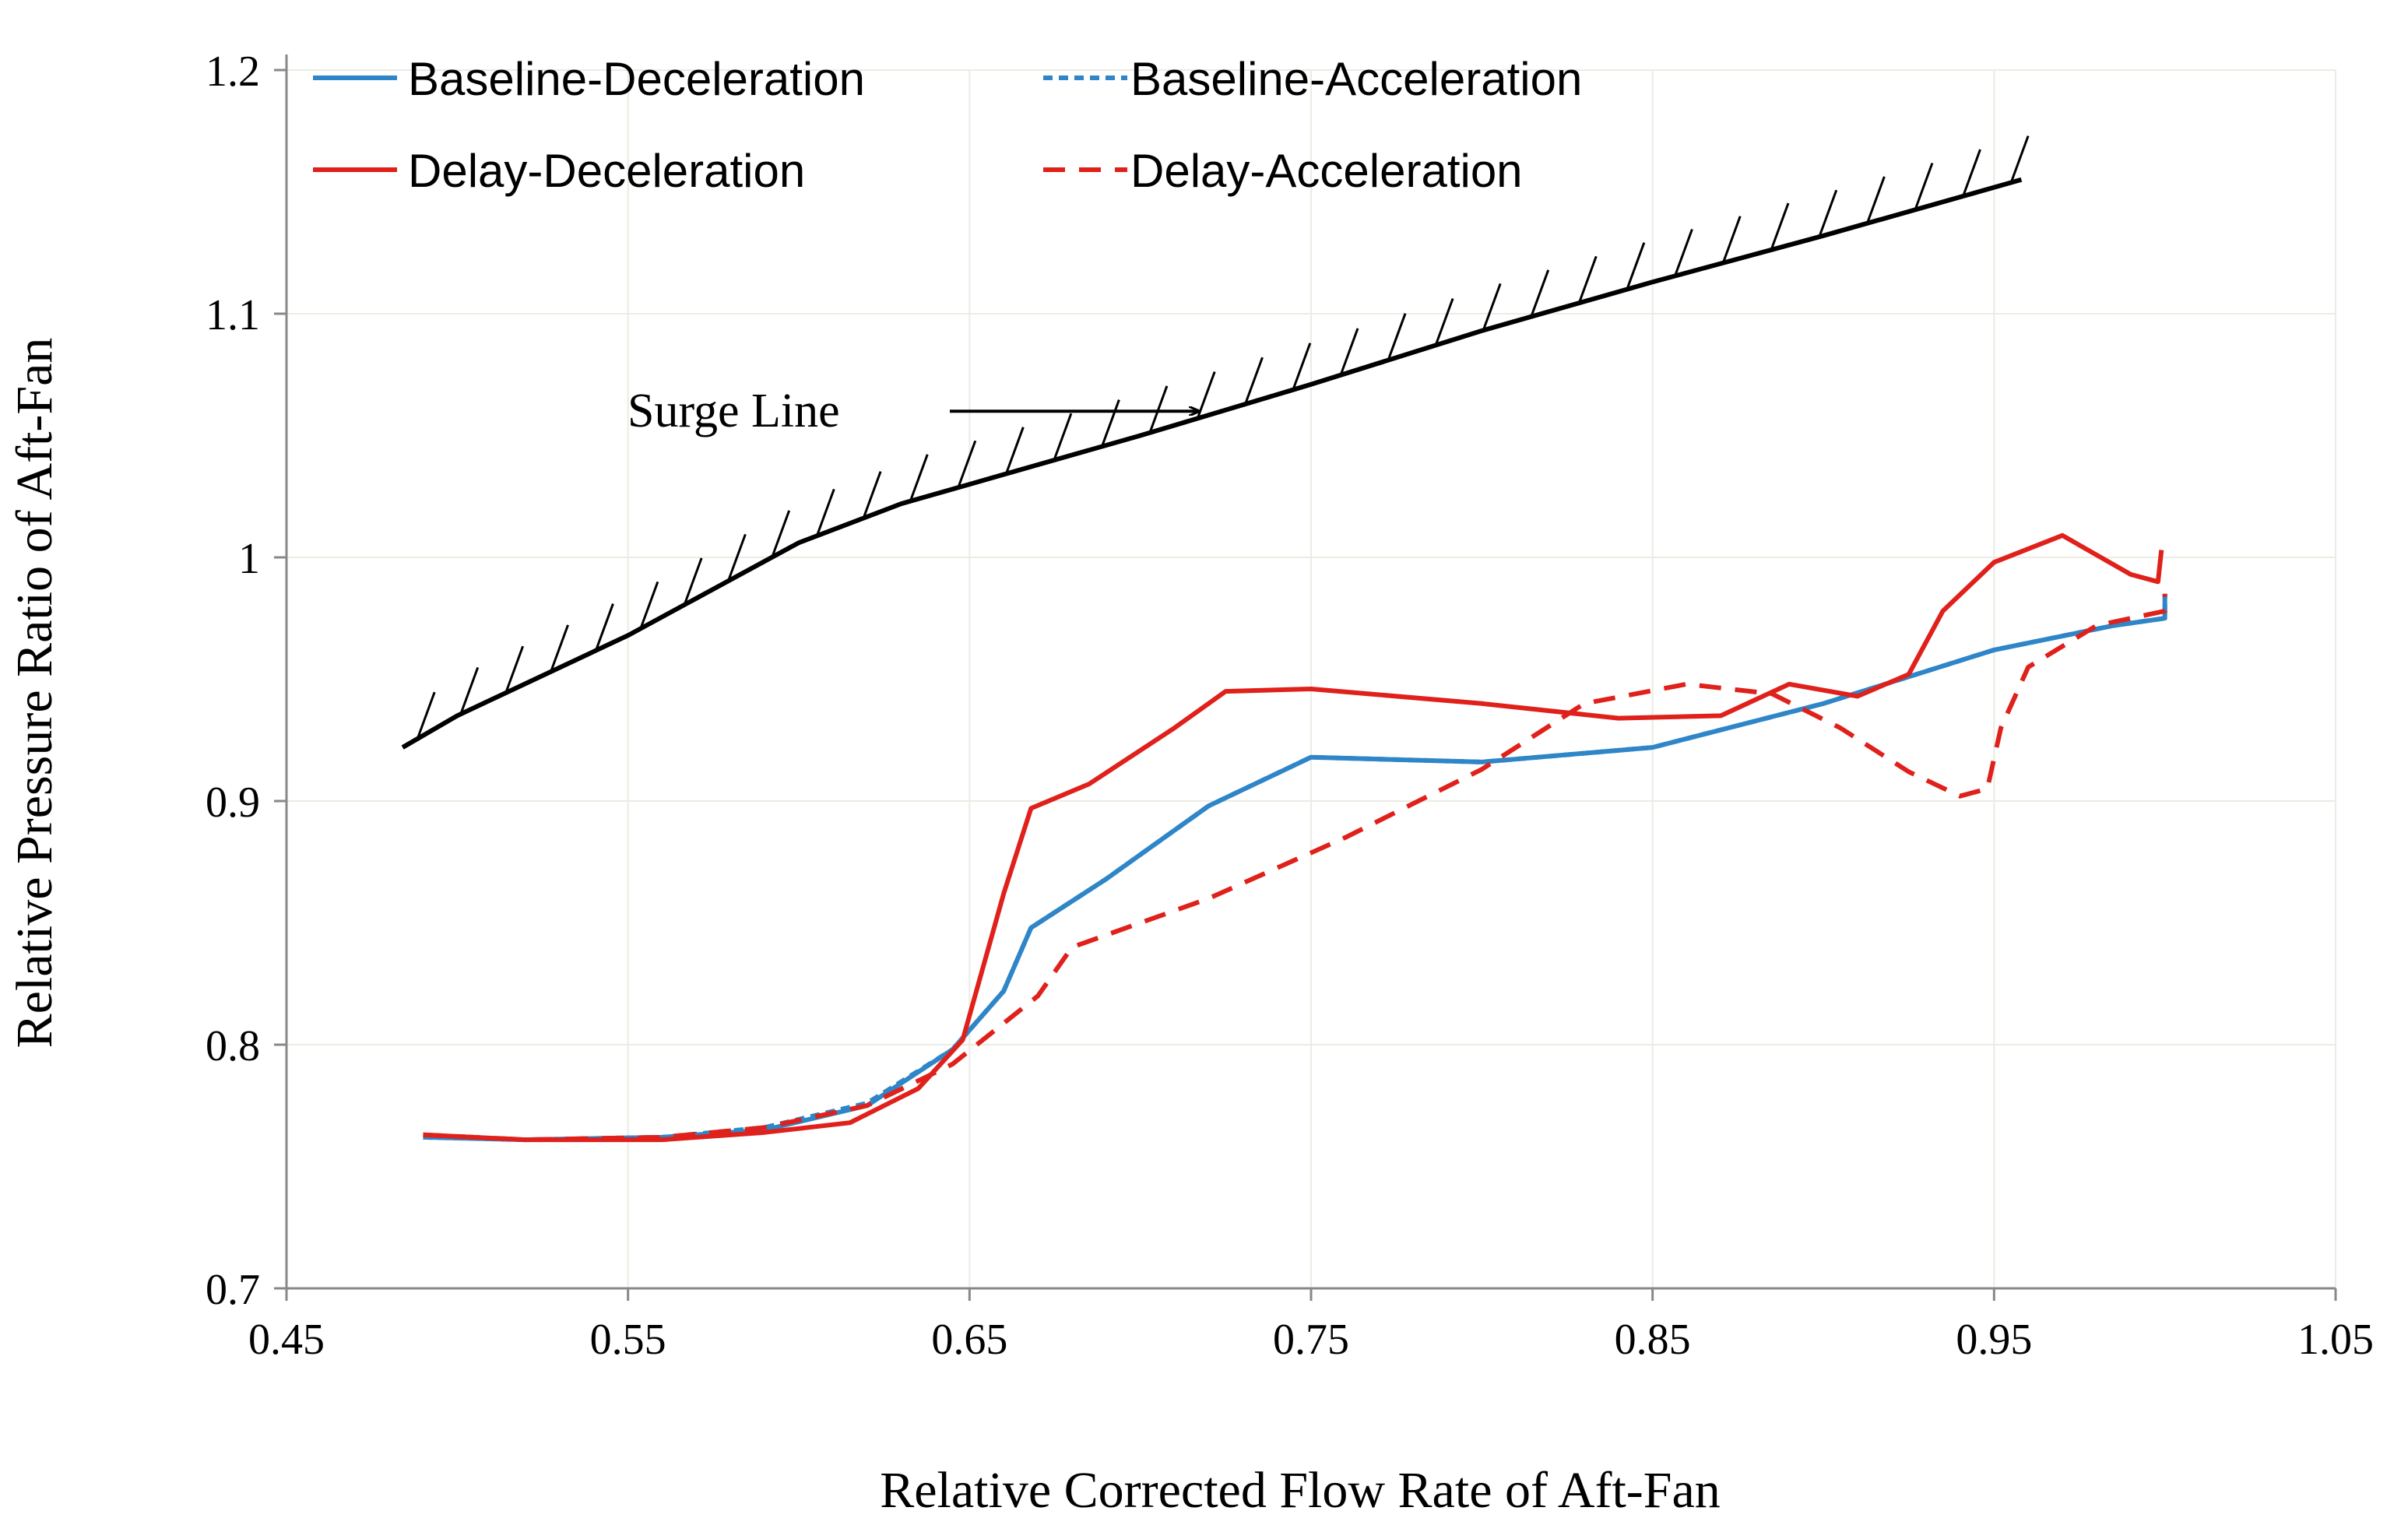 This screenshot has height=1525, width=2408. Describe the element at coordinates (1311, 1340) in the screenshot. I see `x-tick-label: 0.75` at that location.